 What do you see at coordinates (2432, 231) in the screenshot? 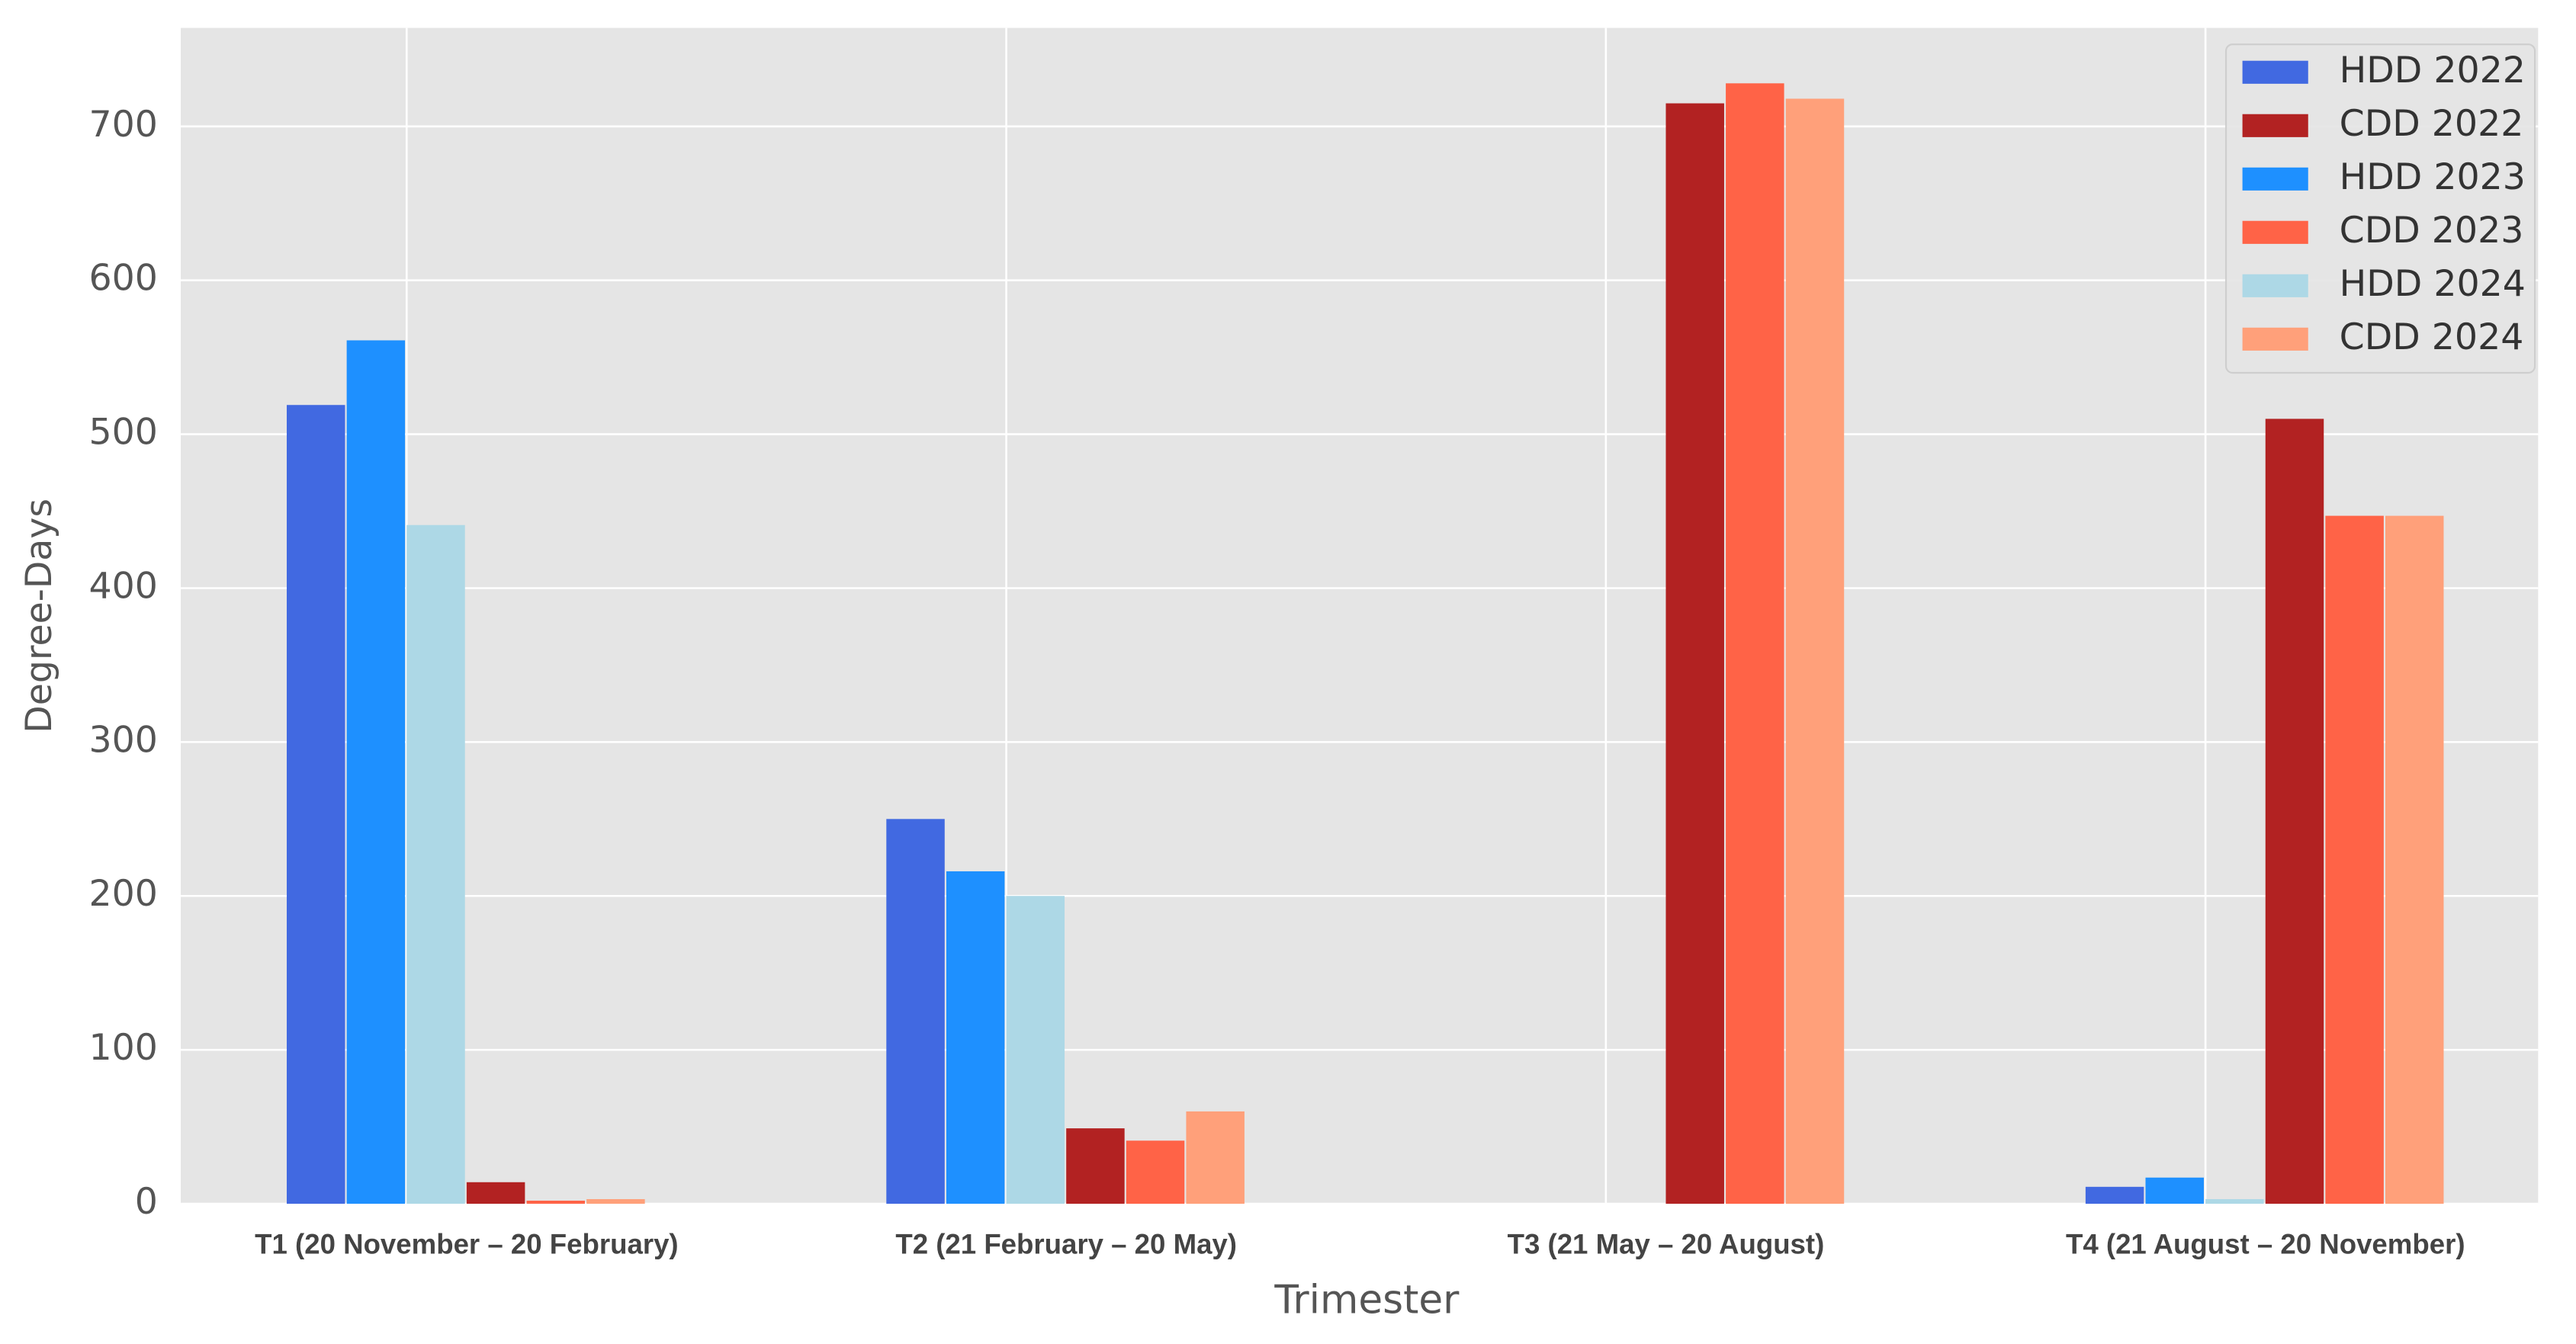
I see `legend-label: CDD 2023` at bounding box center [2432, 231].